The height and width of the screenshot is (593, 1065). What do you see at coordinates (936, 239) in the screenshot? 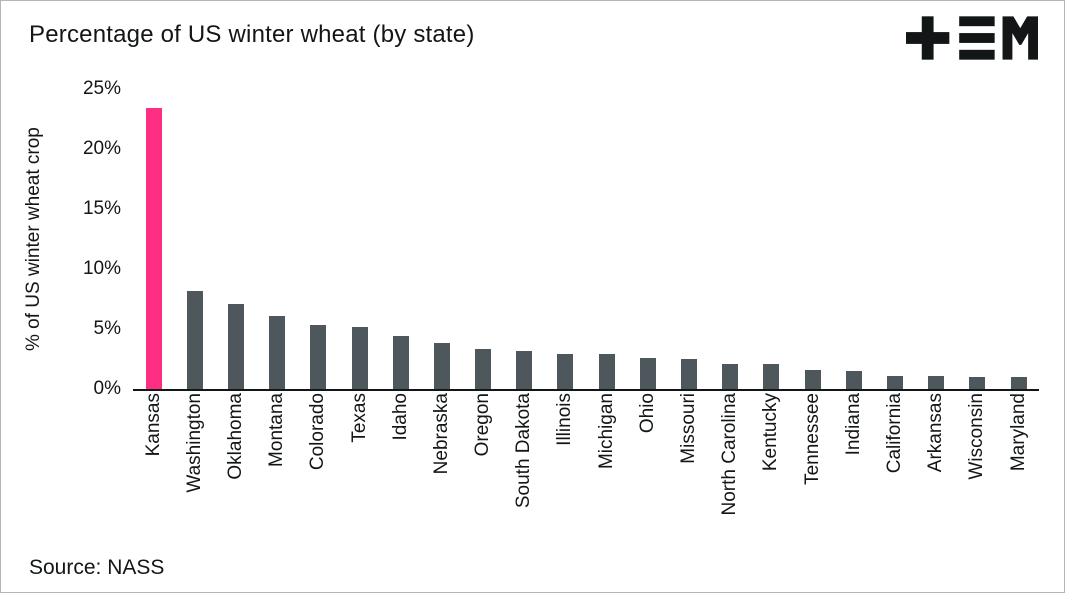
I see `bar-column-arkansas` at bounding box center [936, 239].